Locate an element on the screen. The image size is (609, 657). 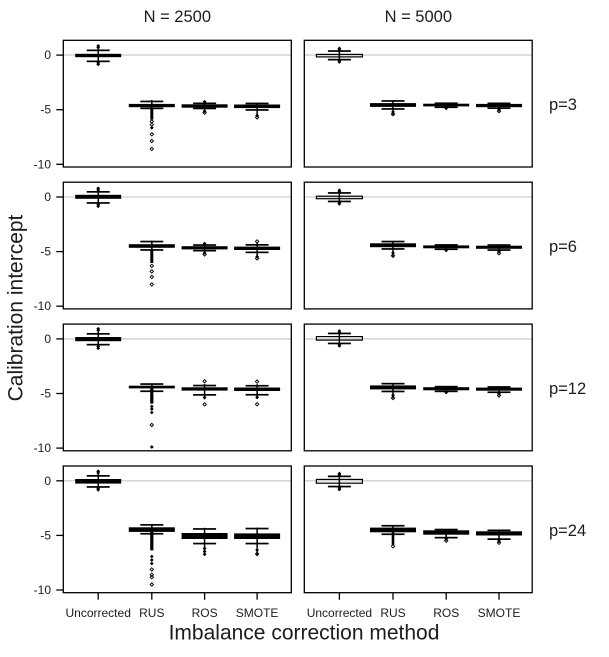
svg-text: p=3 is located at coordinates (563, 105).